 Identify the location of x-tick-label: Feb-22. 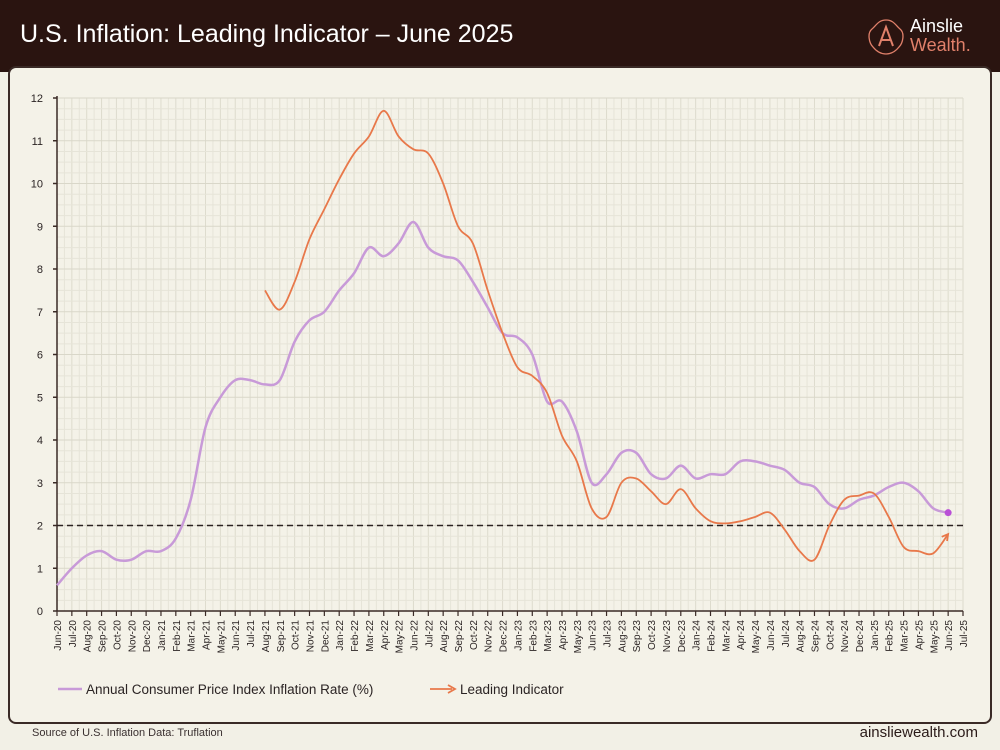
(355, 636).